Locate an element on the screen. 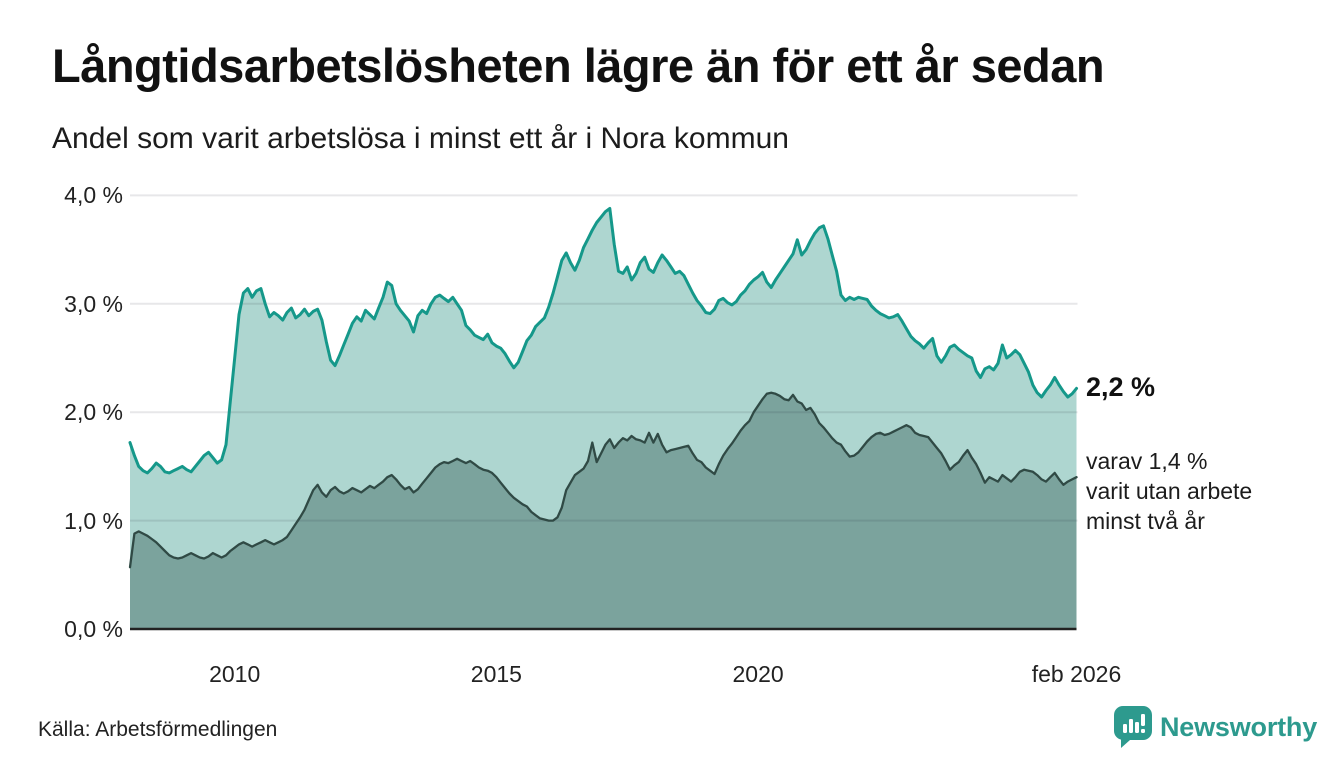 The image size is (1340, 780). source-note: Källa: Arbetsförmedlingen is located at coordinates (158, 729).